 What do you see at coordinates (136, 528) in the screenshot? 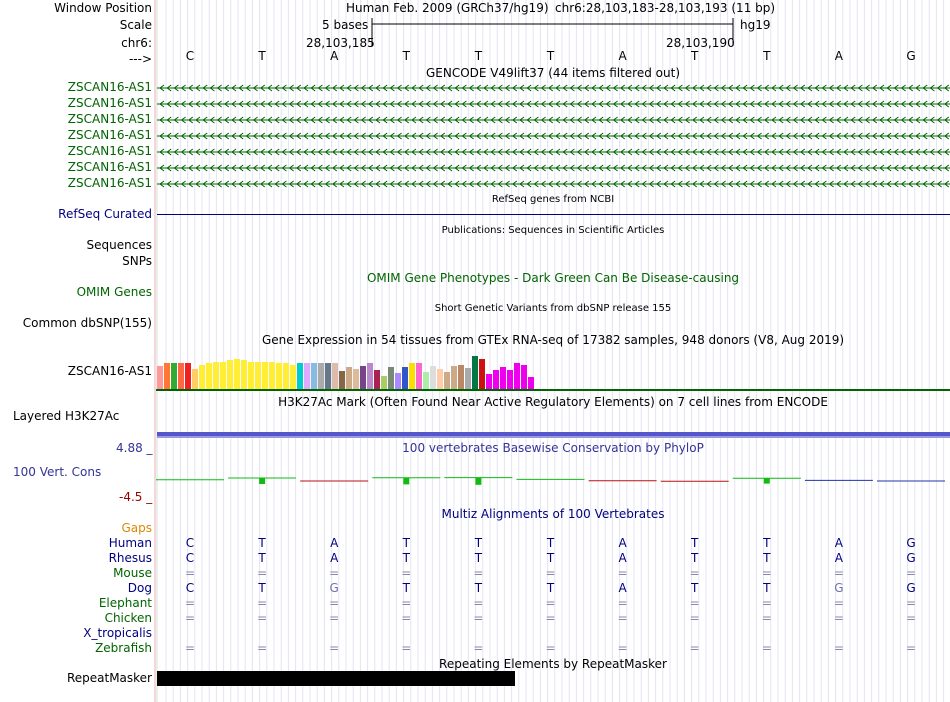
I see `gaps-label: Gaps` at bounding box center [136, 528].